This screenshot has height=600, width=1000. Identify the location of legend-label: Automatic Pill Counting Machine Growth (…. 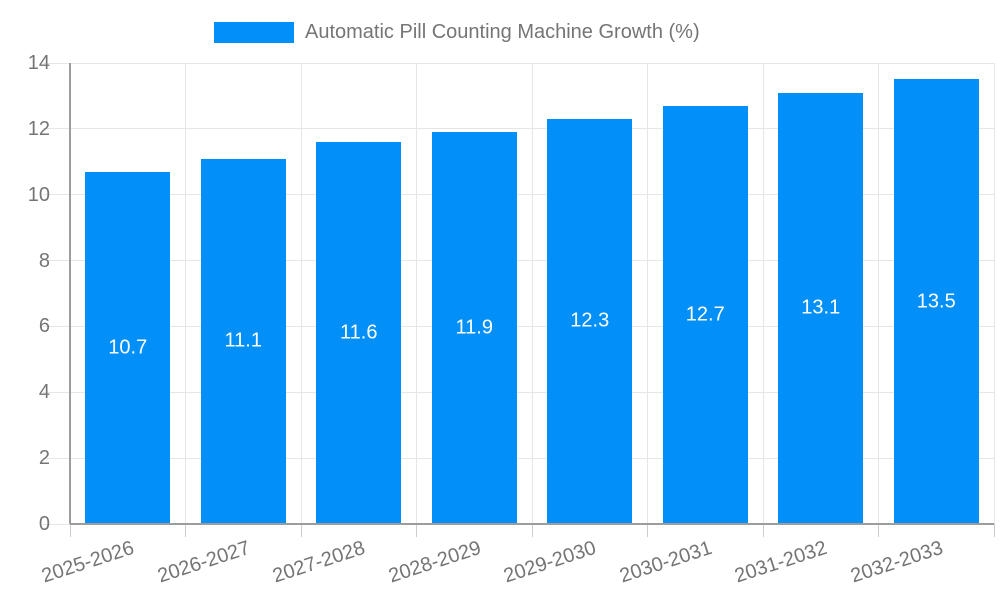
(502, 32).